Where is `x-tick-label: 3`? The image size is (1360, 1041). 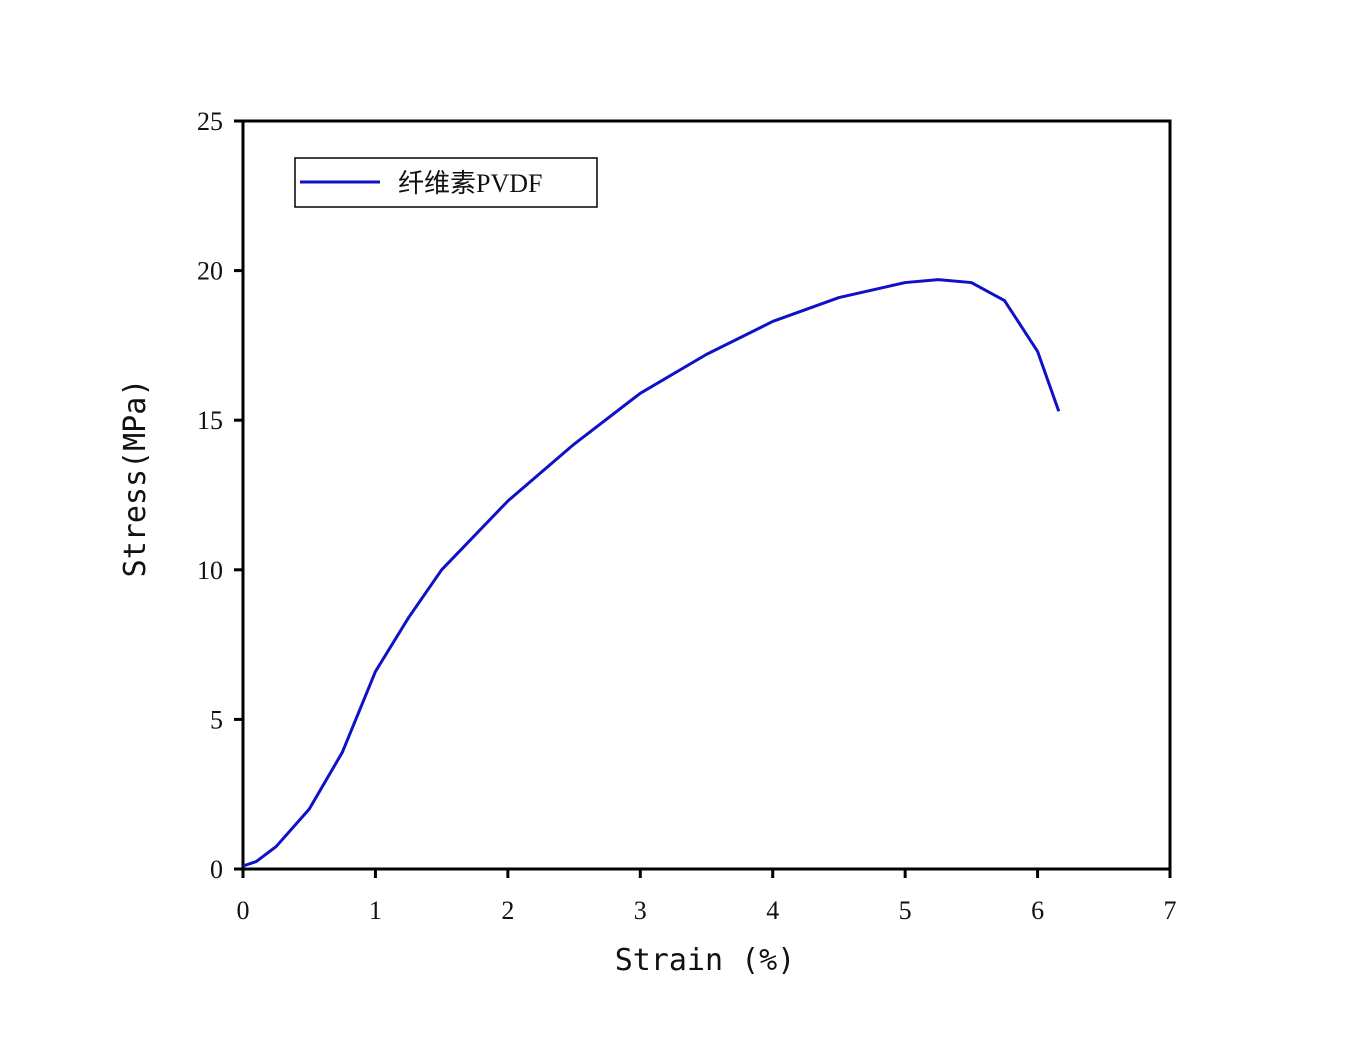
x-tick-label: 3 is located at coordinates (640, 910).